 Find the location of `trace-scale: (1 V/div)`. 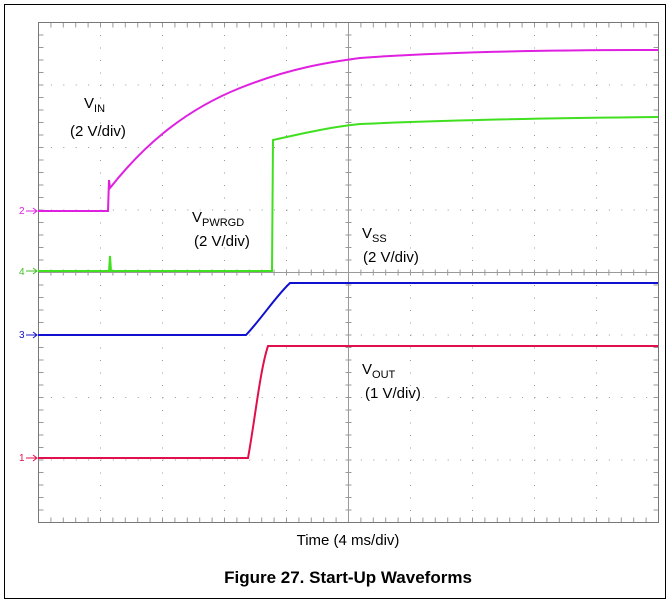

trace-scale: (1 V/div) is located at coordinates (393, 393).